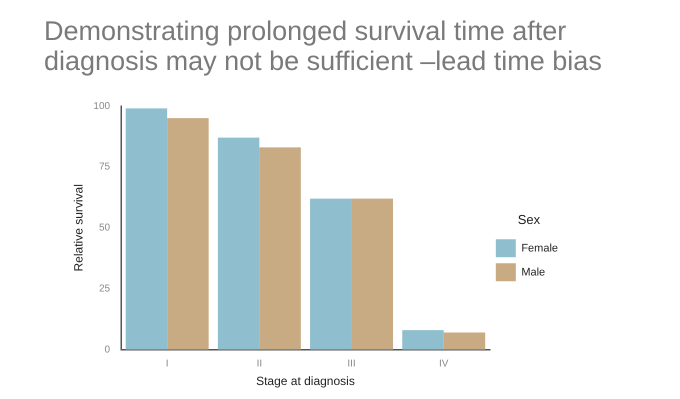 This screenshot has width=680, height=399. I want to click on y-tick-label: 25, so click(104, 288).